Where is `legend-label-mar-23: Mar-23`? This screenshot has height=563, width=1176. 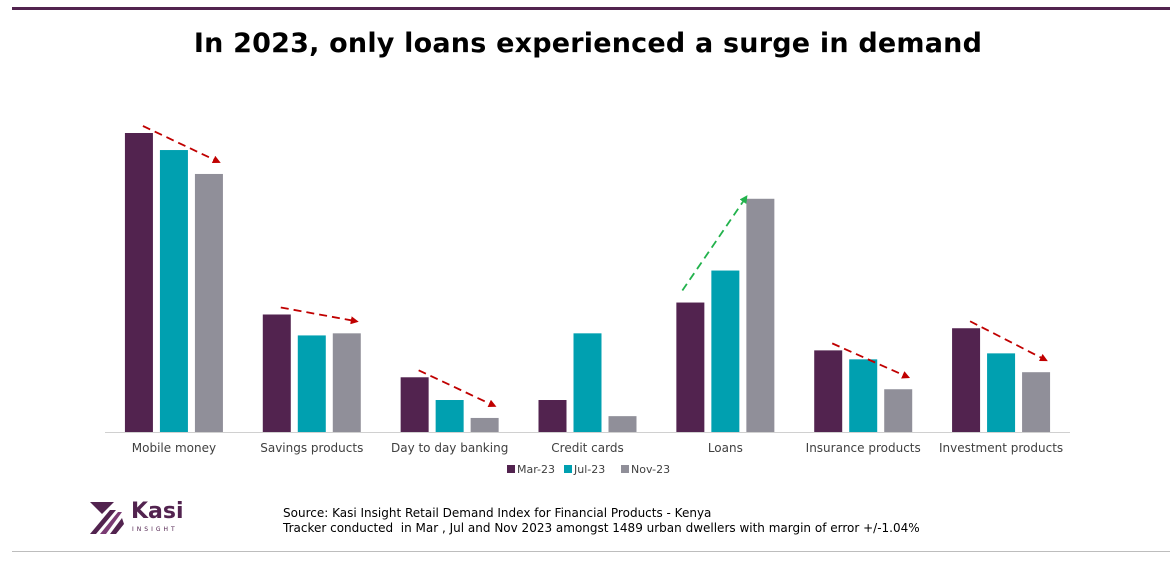 legend-label-mar-23: Mar-23 is located at coordinates (536, 469).